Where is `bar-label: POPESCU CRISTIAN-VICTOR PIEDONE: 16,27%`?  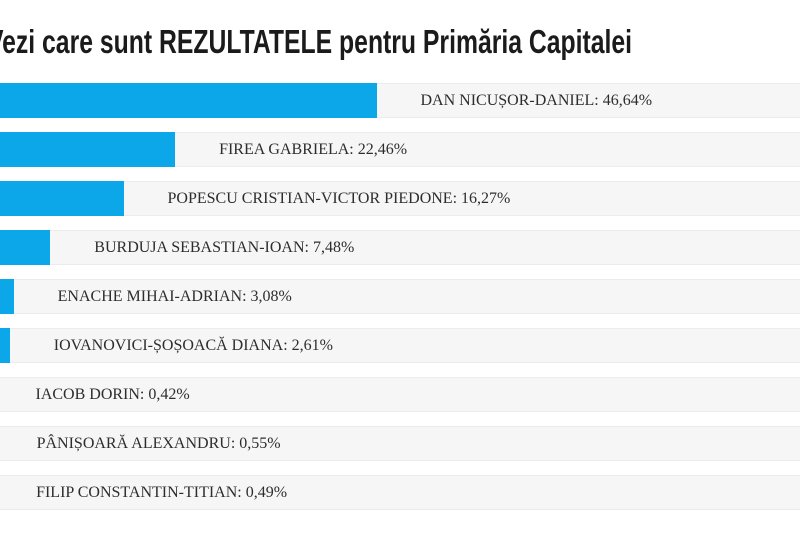
bar-label: POPESCU CRISTIAN-VICTOR PIEDONE: 16,27% is located at coordinates (339, 198).